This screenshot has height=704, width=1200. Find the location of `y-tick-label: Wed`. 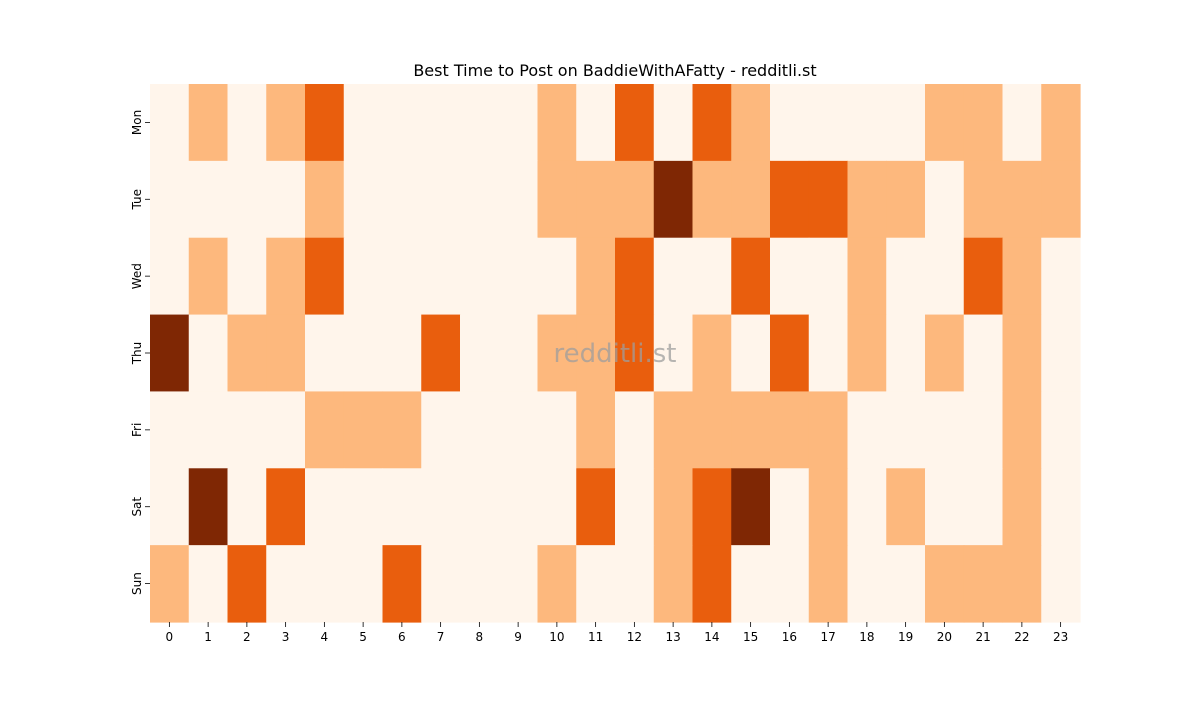

y-tick-label: Wed is located at coordinates (137, 276).